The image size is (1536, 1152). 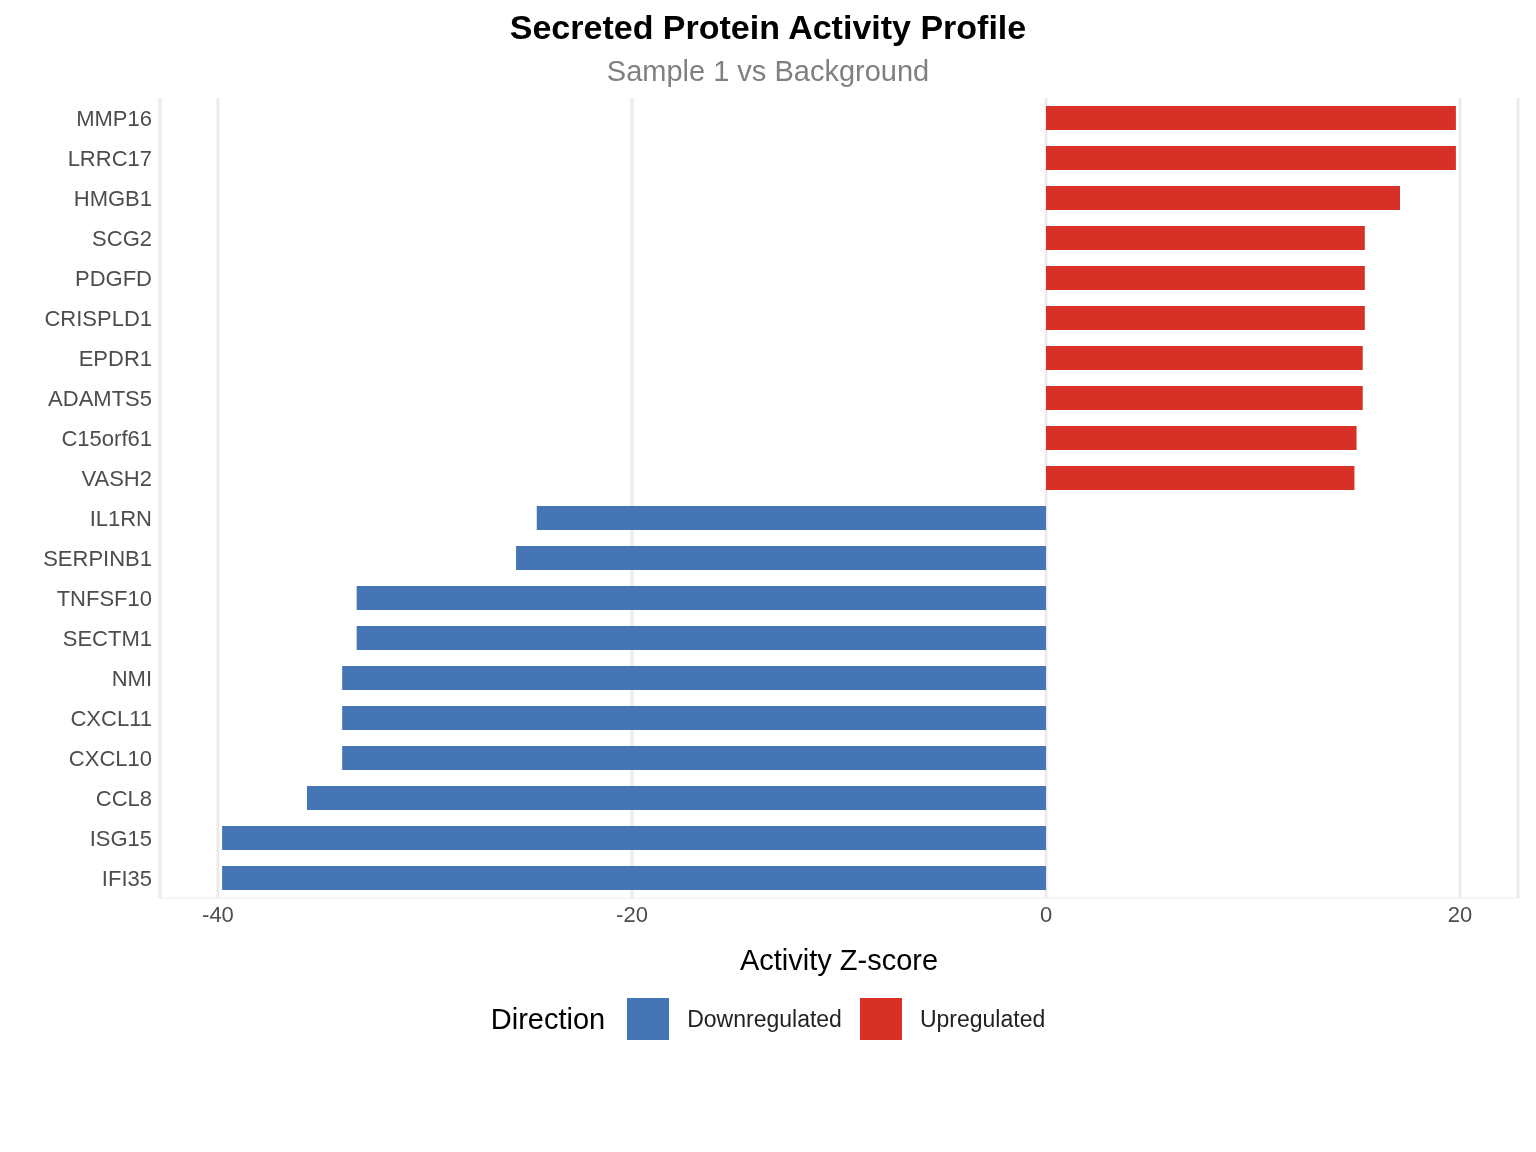 I want to click on x-tick-label: 20, so click(x=1460, y=914).